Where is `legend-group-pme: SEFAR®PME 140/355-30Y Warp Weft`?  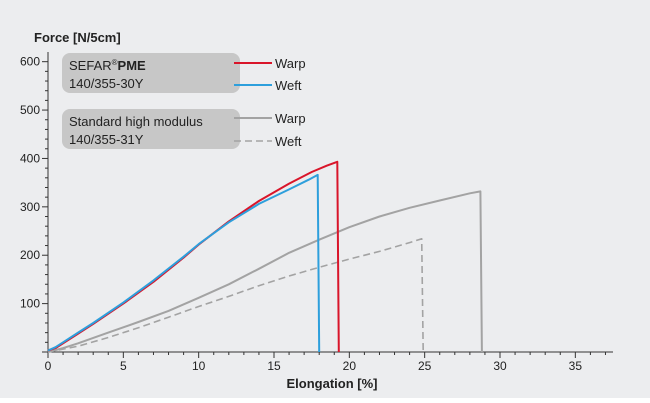 legend-group-pme: SEFAR®PME 140/355-30Y Warp Weft is located at coordinates (184, 73).